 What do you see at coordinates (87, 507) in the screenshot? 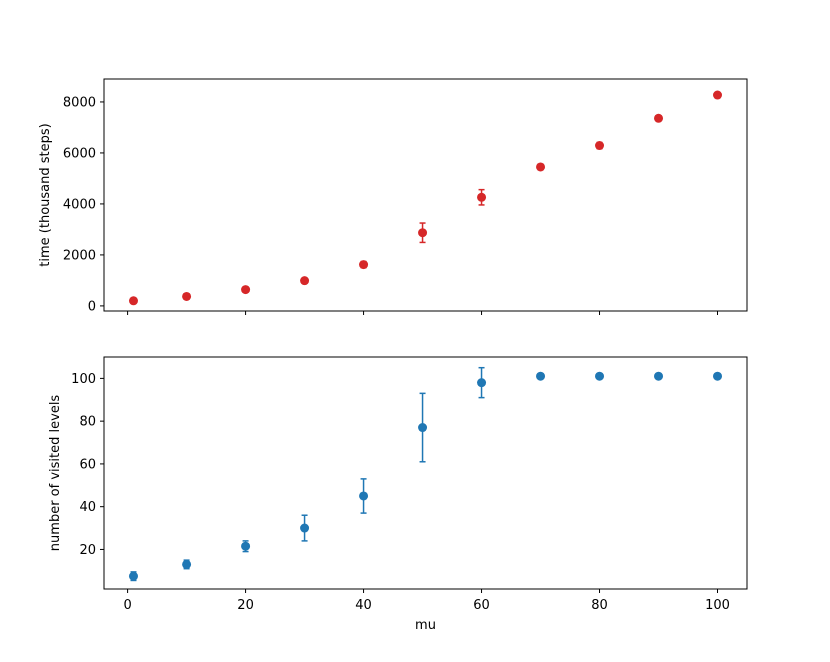
I see `y-tick-label: 40` at bounding box center [87, 507].